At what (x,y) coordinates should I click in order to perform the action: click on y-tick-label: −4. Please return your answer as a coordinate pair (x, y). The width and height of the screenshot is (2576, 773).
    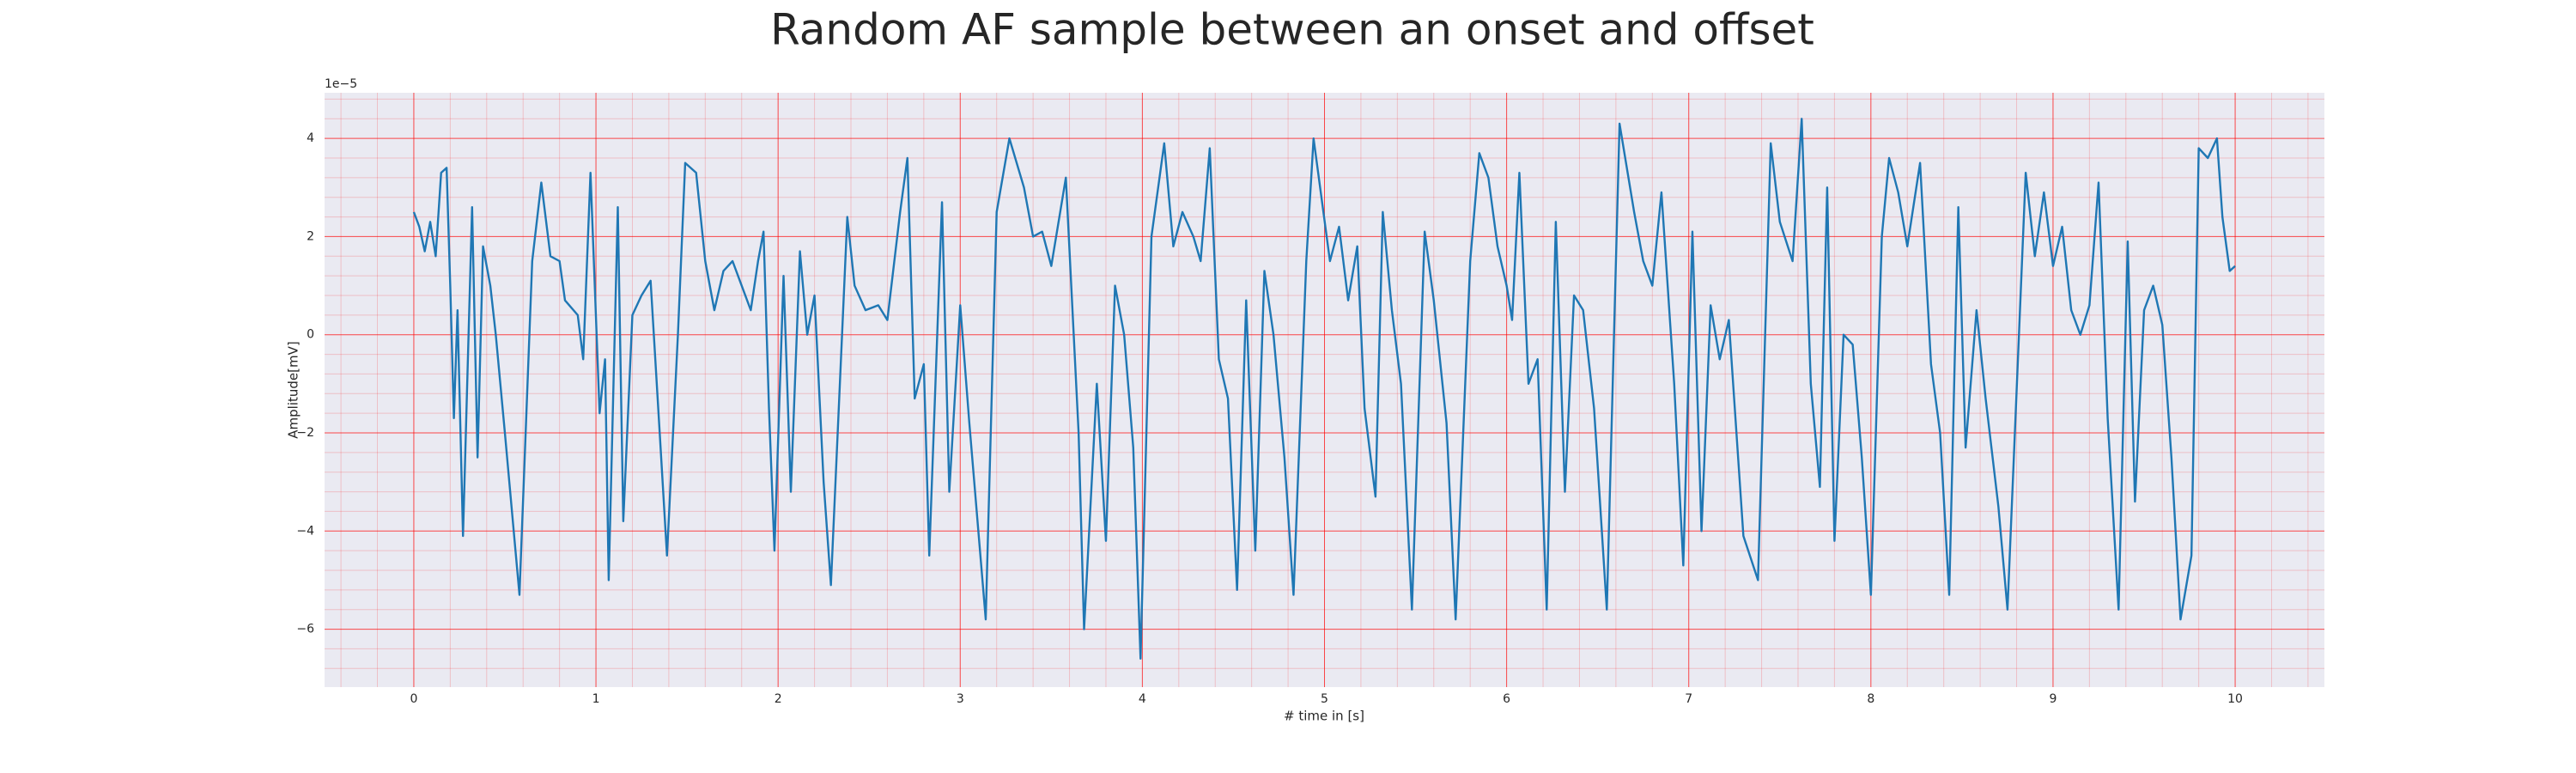
    Looking at the image, I should click on (305, 531).